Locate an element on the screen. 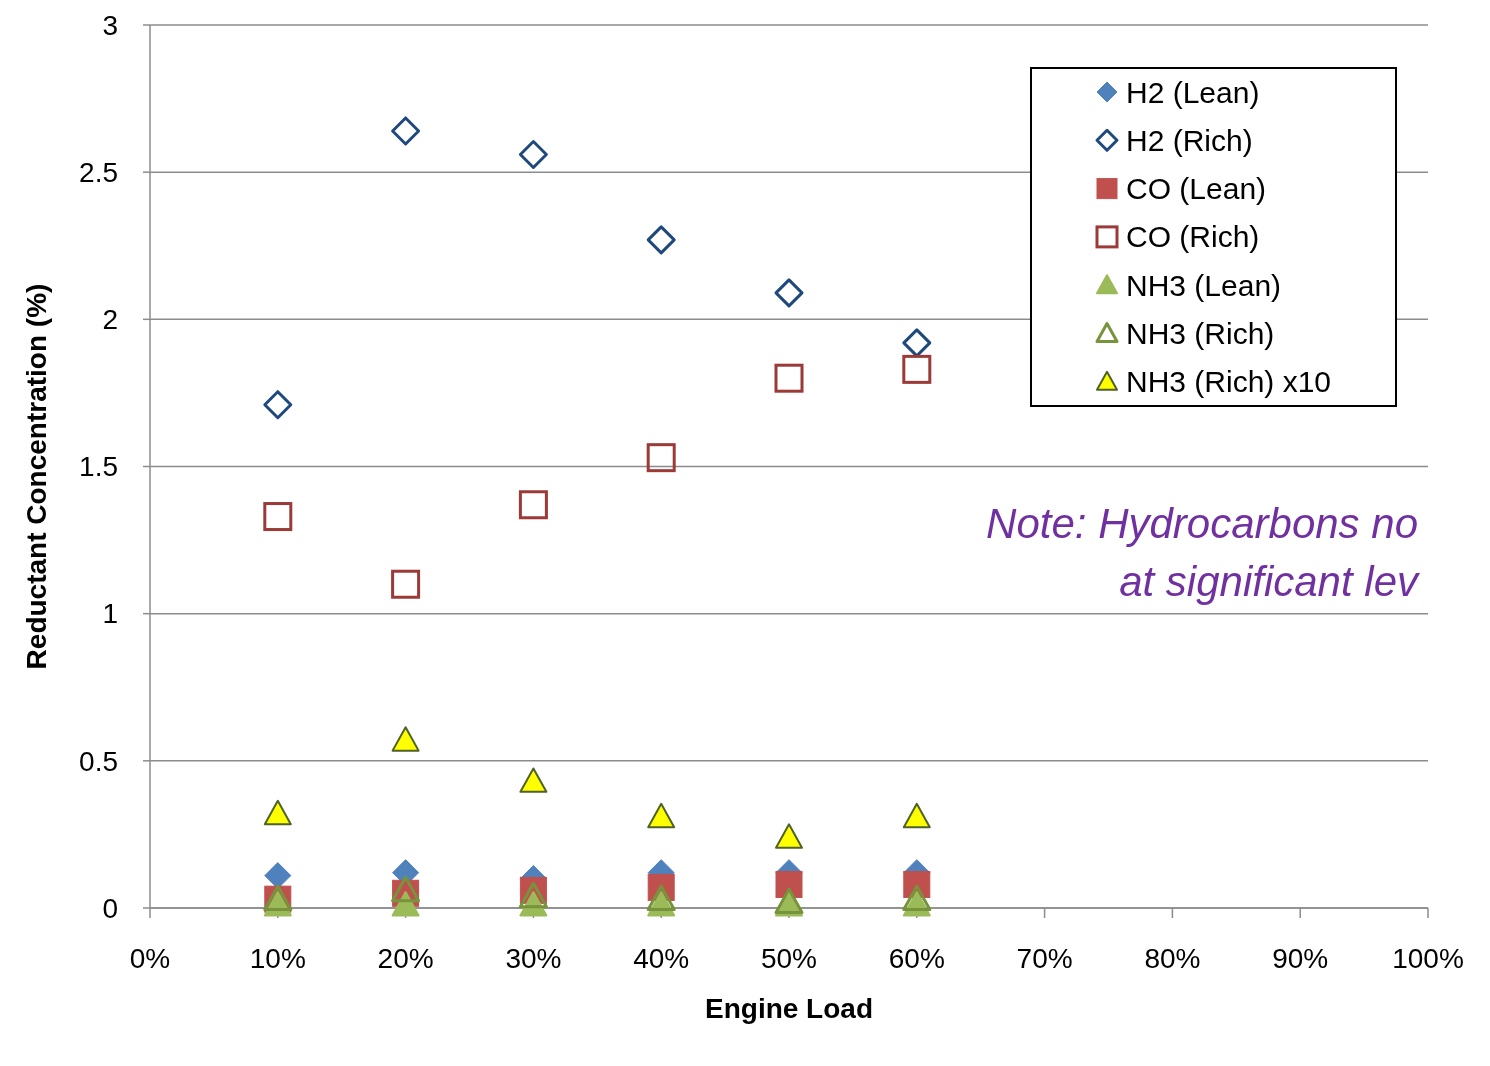  legend-label: CO (Lean) is located at coordinates (1196, 189).